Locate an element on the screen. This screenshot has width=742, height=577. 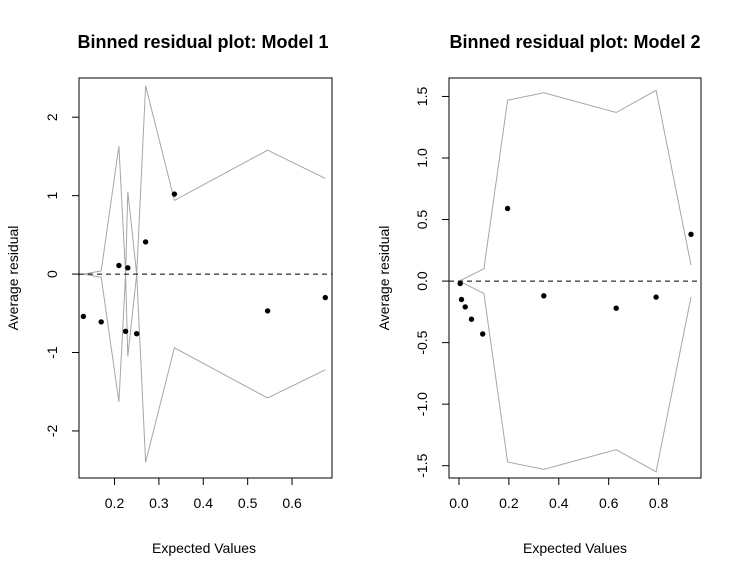
y-tick-label: -1 is located at coordinates (52, 352).